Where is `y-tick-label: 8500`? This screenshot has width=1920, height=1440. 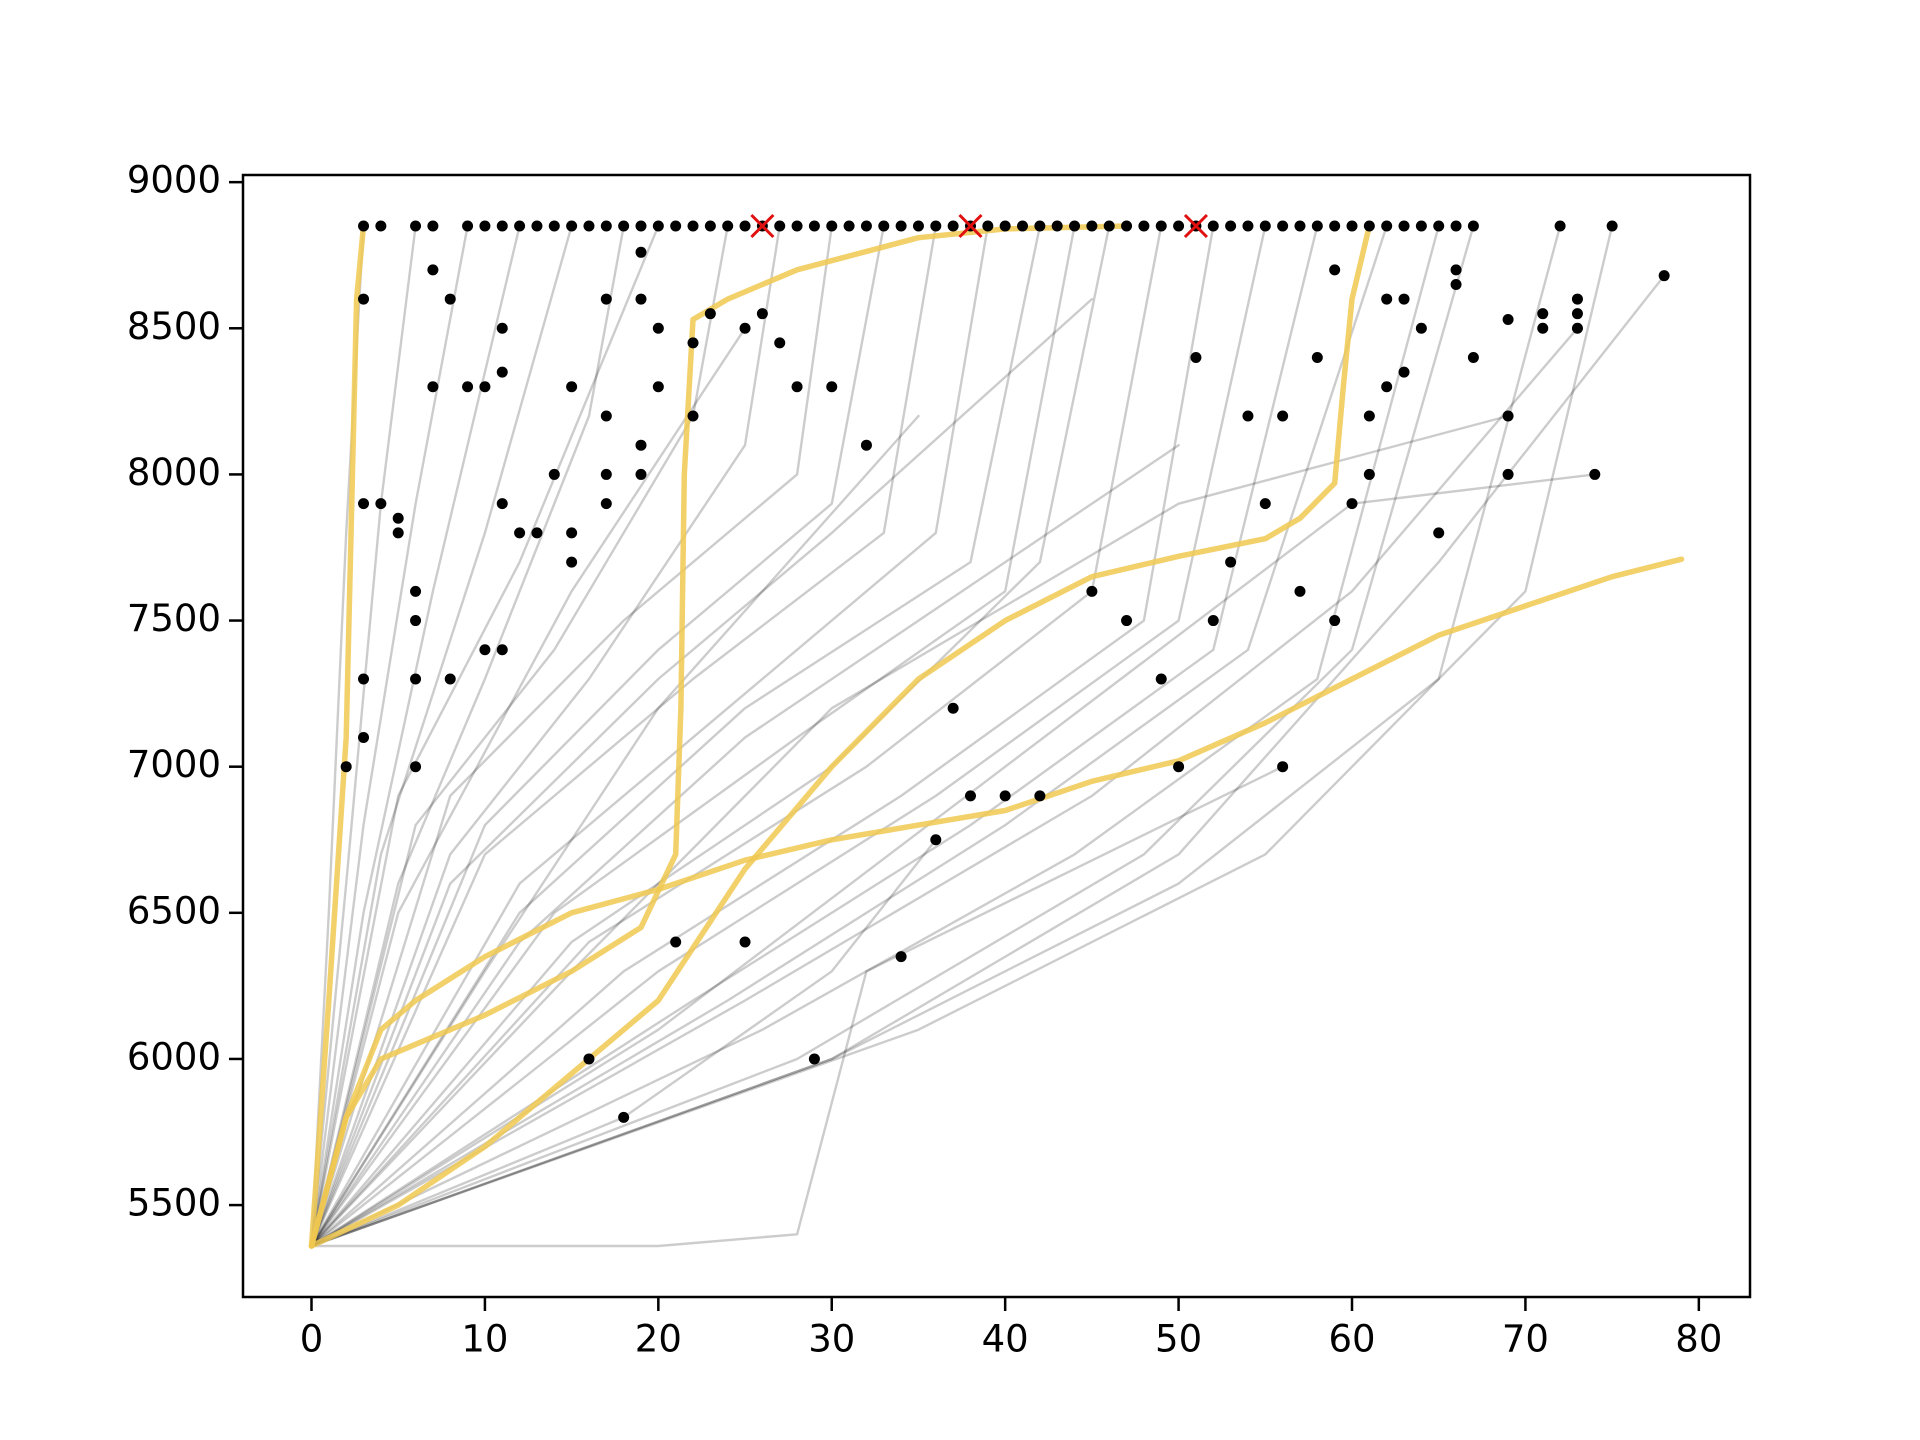 y-tick-label: 8500 is located at coordinates (174, 326).